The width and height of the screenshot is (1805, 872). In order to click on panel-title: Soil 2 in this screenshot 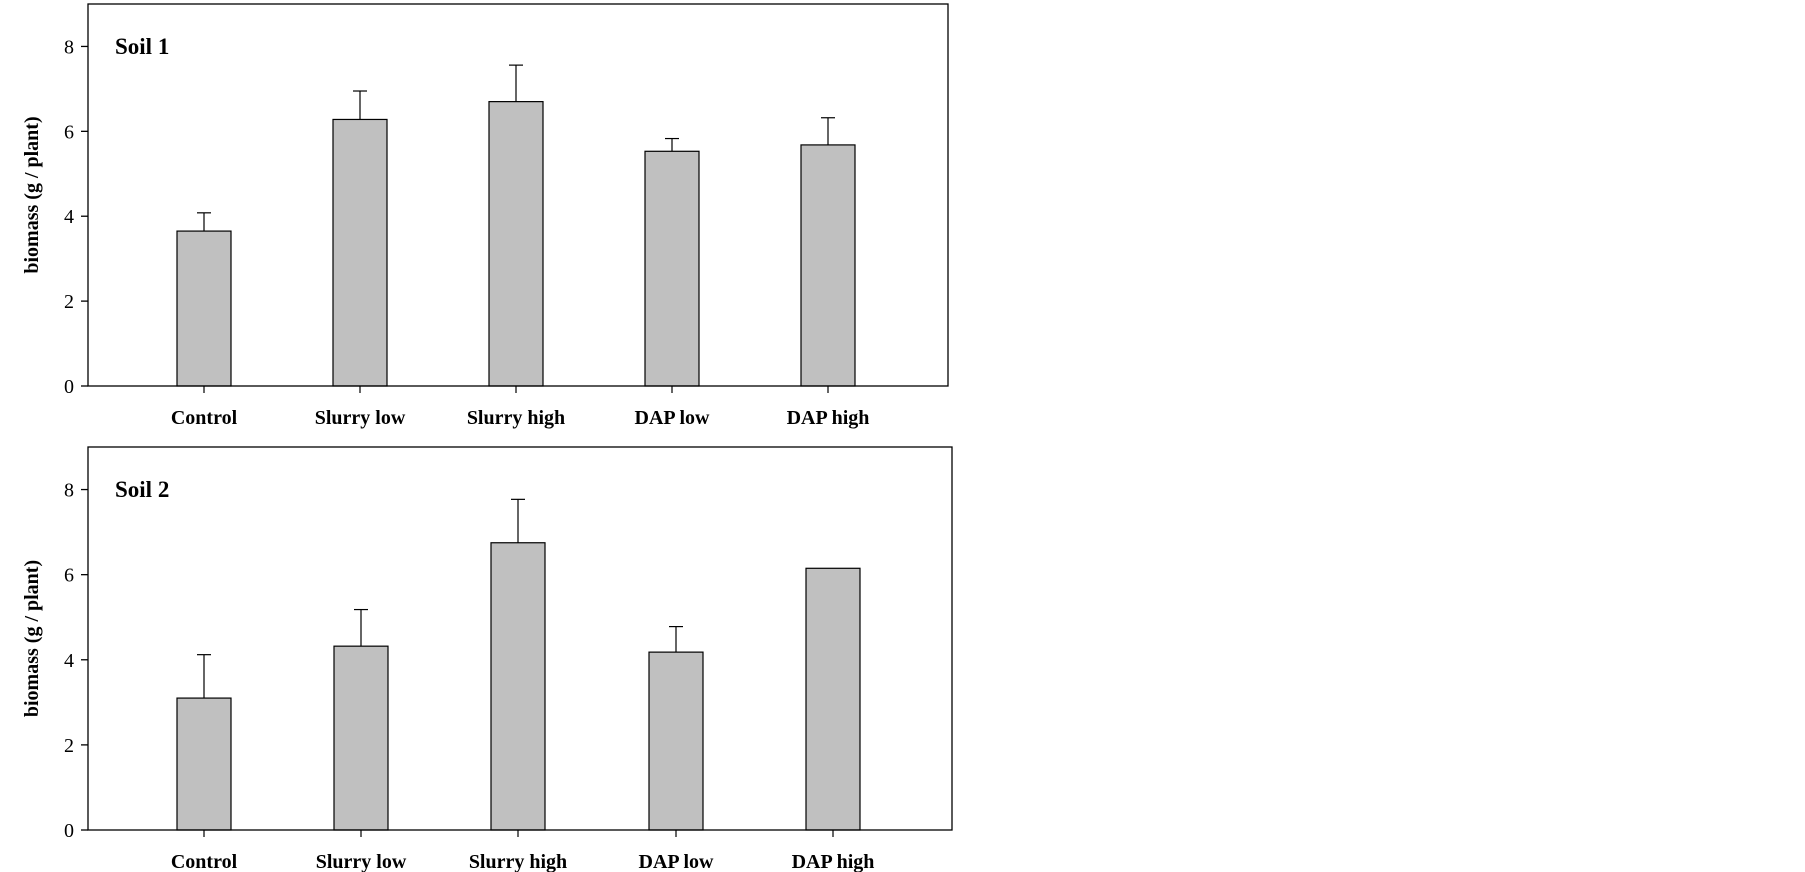, I will do `click(142, 489)`.